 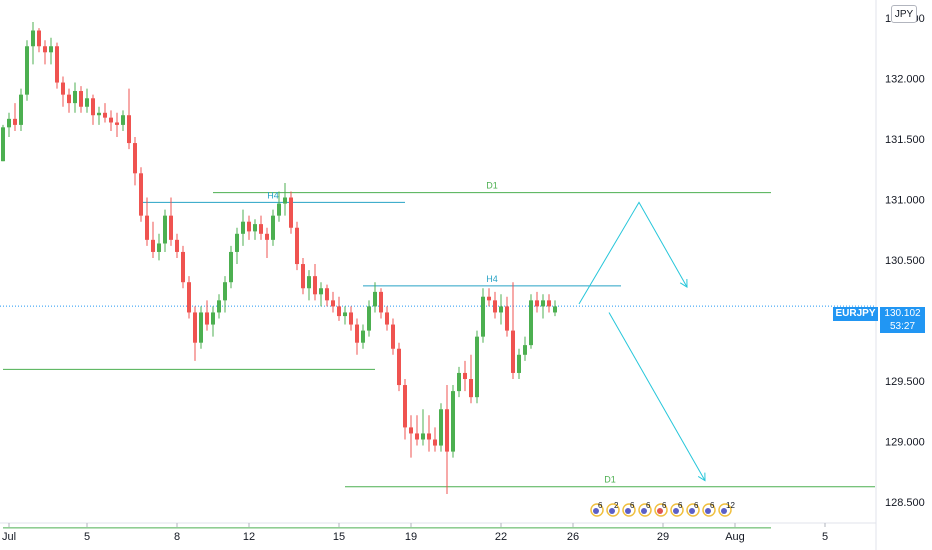 What do you see at coordinates (616, 505) in the screenshot?
I see `event-count-label: 2` at bounding box center [616, 505].